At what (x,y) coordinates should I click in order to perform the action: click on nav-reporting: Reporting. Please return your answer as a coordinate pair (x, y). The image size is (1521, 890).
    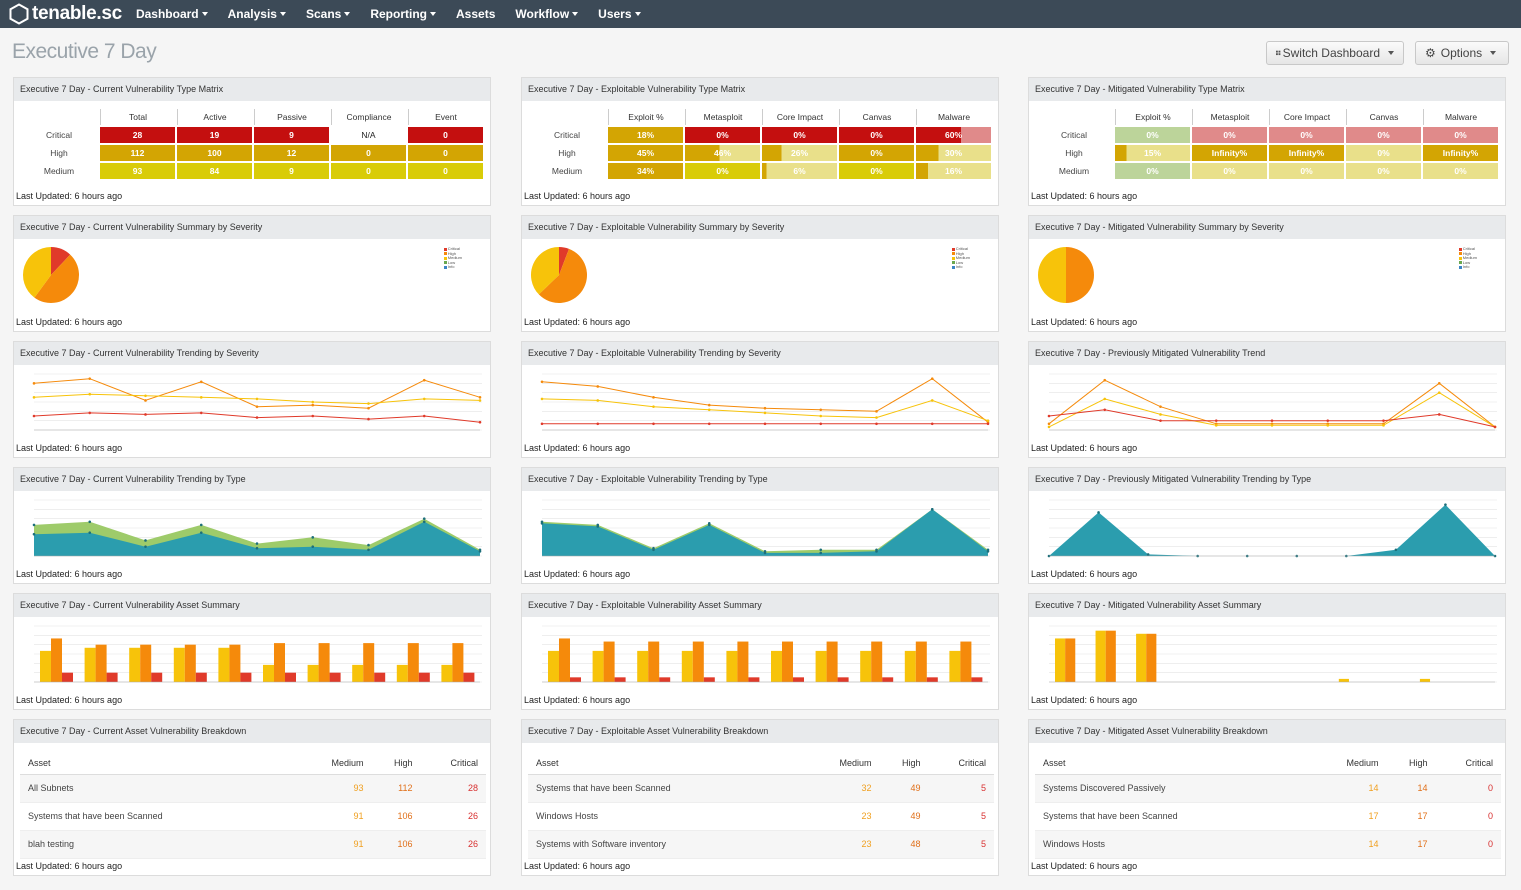
    Looking at the image, I should click on (403, 14).